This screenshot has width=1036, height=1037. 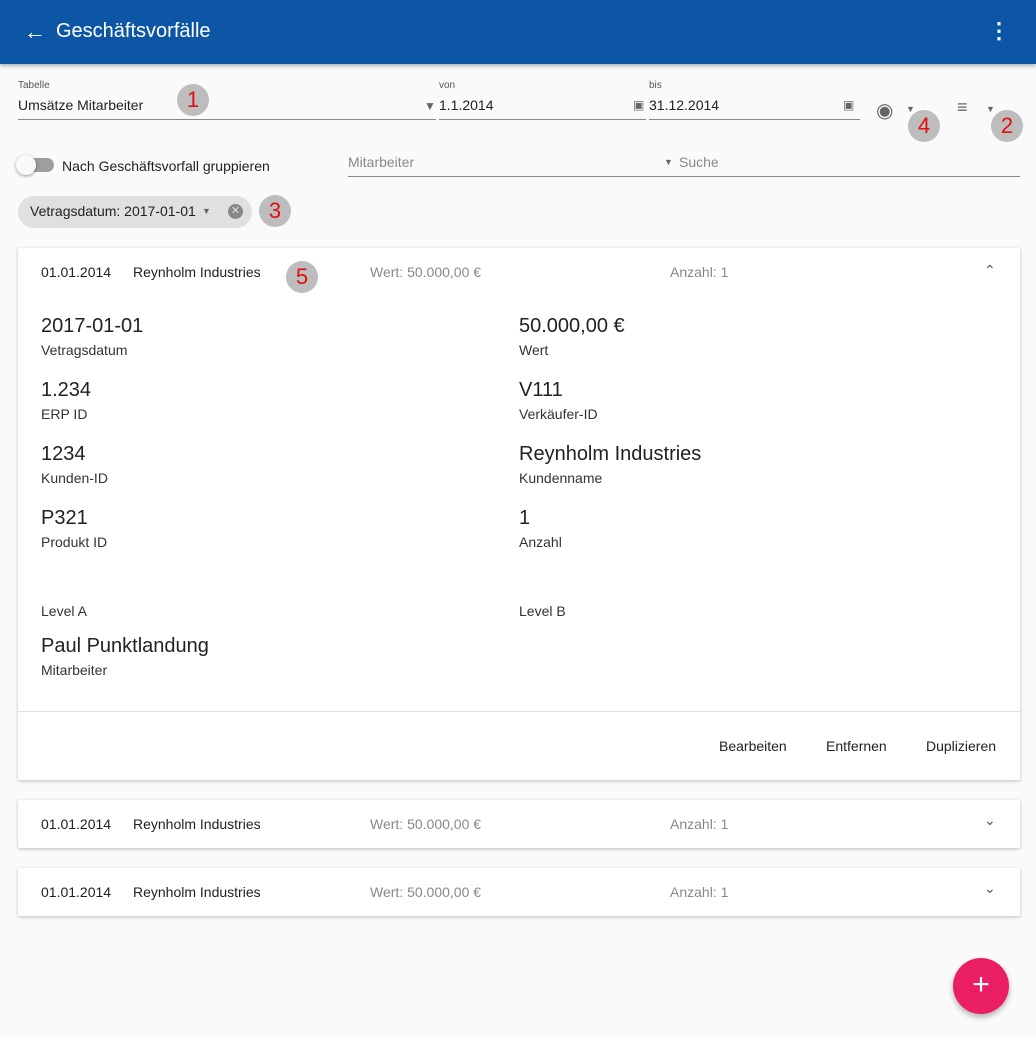 I want to click on detail-field: Level A, so click(x=64, y=611).